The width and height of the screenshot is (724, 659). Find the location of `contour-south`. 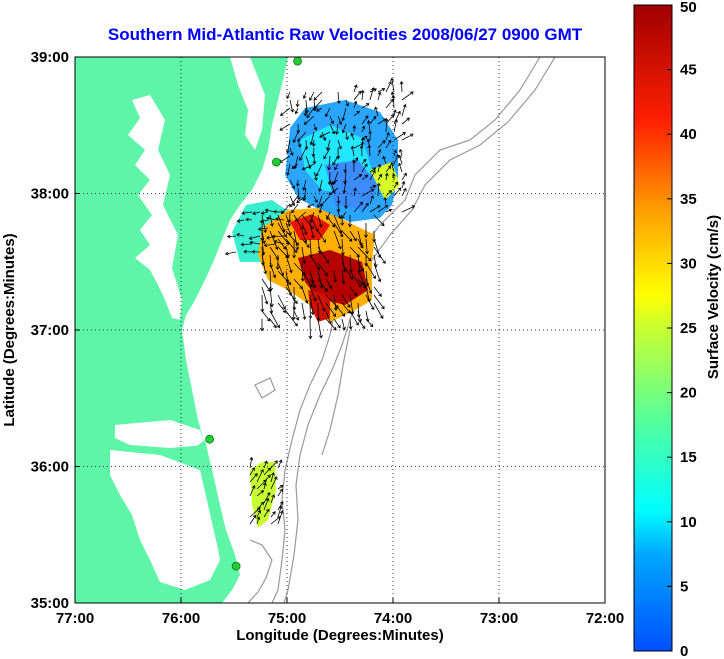

contour-south is located at coordinates (260, 571).